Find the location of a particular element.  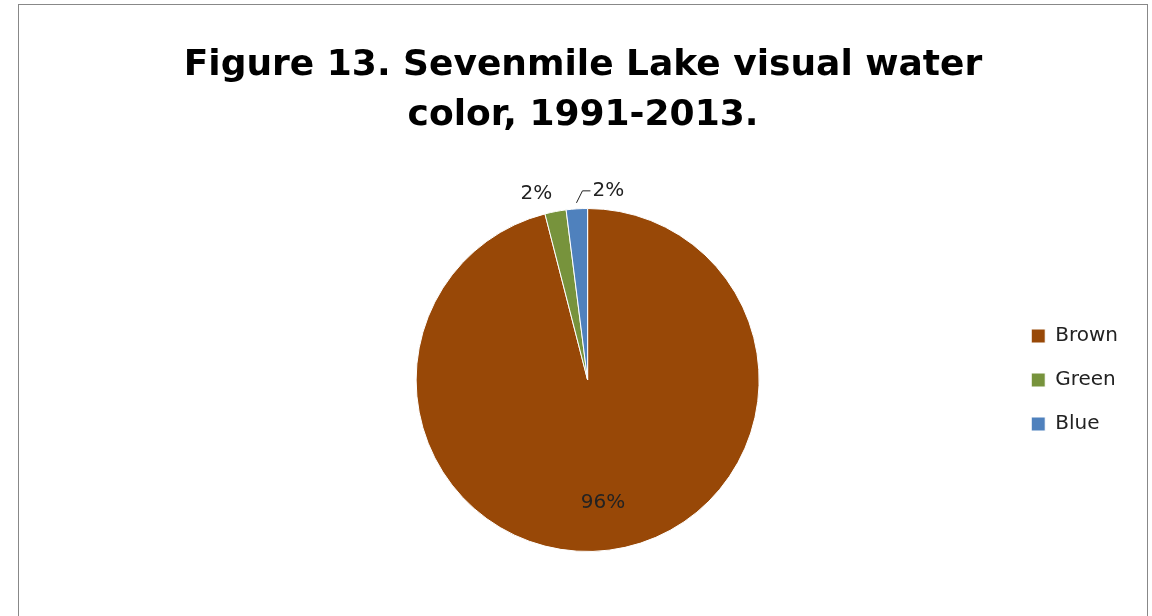

legend-label: Blue is located at coordinates (1077, 422).